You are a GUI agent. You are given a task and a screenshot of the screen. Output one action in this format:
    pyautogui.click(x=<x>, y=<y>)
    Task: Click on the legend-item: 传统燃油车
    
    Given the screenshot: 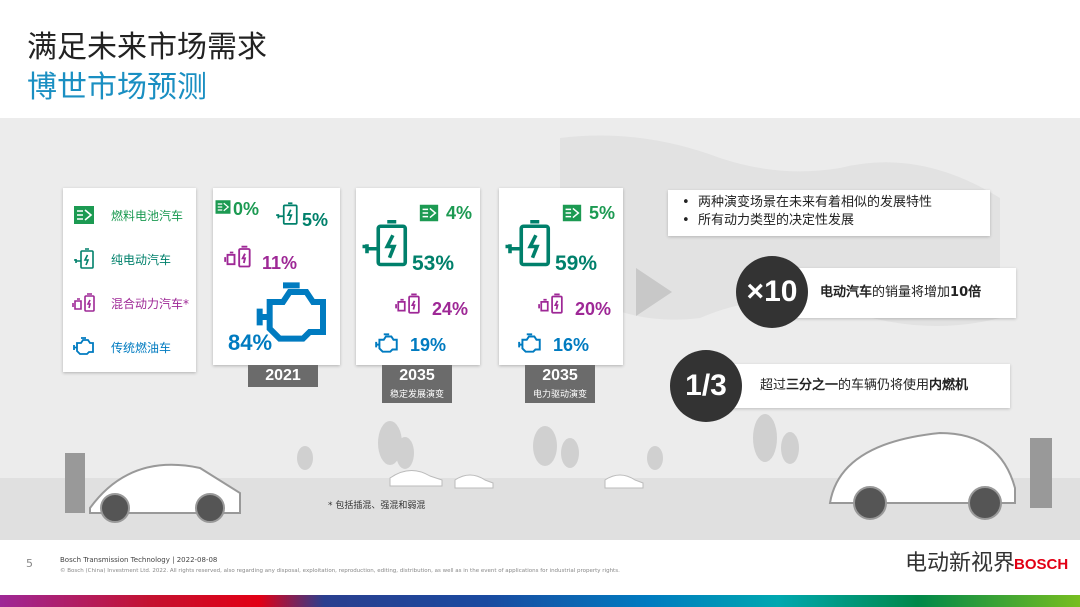 What is the action you would take?
    pyautogui.click(x=141, y=348)
    